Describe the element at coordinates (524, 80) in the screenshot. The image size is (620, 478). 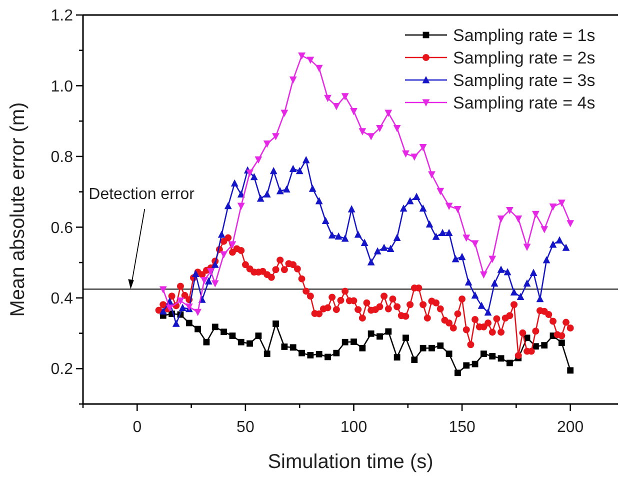
I see `legend-label: Sampling rate = 3s` at that location.